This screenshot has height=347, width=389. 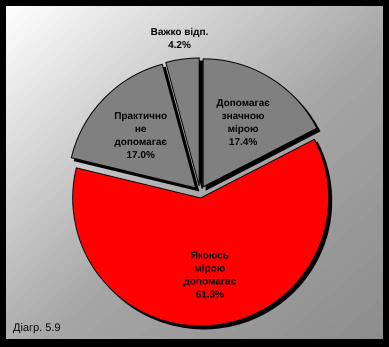 What do you see at coordinates (210, 295) in the screenshot?
I see `data-label: 61.3%` at bounding box center [210, 295].